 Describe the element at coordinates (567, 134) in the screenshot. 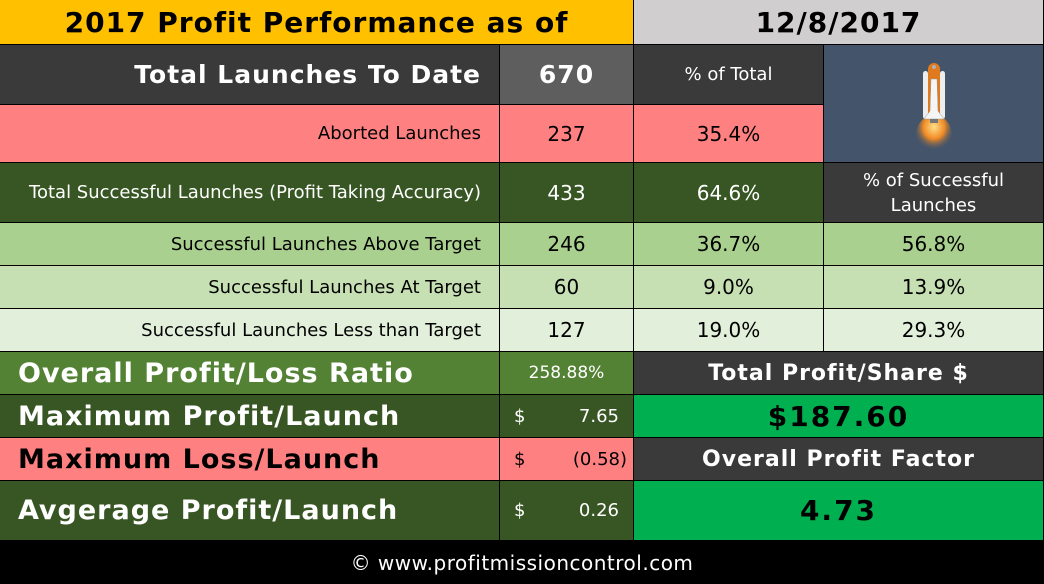

I see `aborted-launches-value: 237` at that location.